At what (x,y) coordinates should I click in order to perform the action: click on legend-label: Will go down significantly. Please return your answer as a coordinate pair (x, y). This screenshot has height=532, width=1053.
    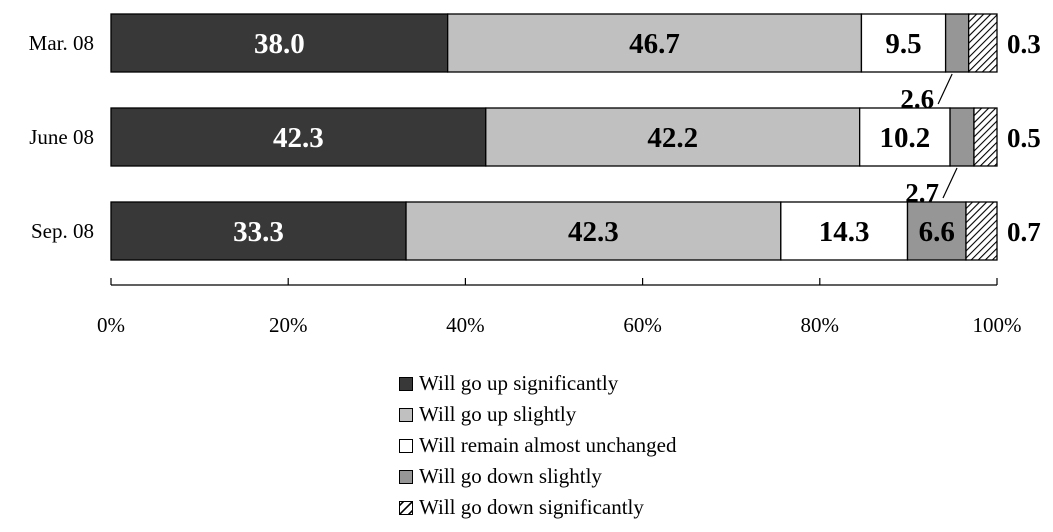
    Looking at the image, I should click on (531, 507).